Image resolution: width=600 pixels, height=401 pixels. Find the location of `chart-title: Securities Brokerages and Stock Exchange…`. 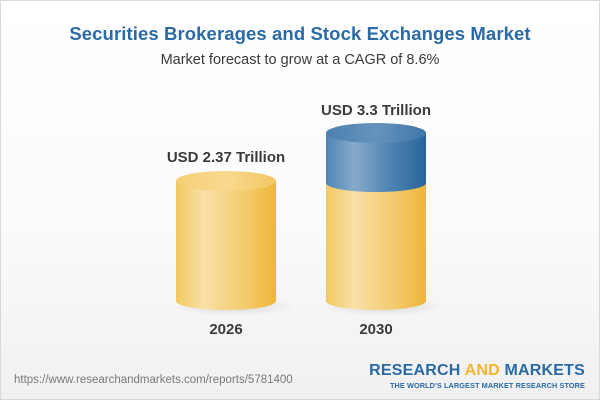

chart-title: Securities Brokerages and Stock Exchange… is located at coordinates (300, 33).